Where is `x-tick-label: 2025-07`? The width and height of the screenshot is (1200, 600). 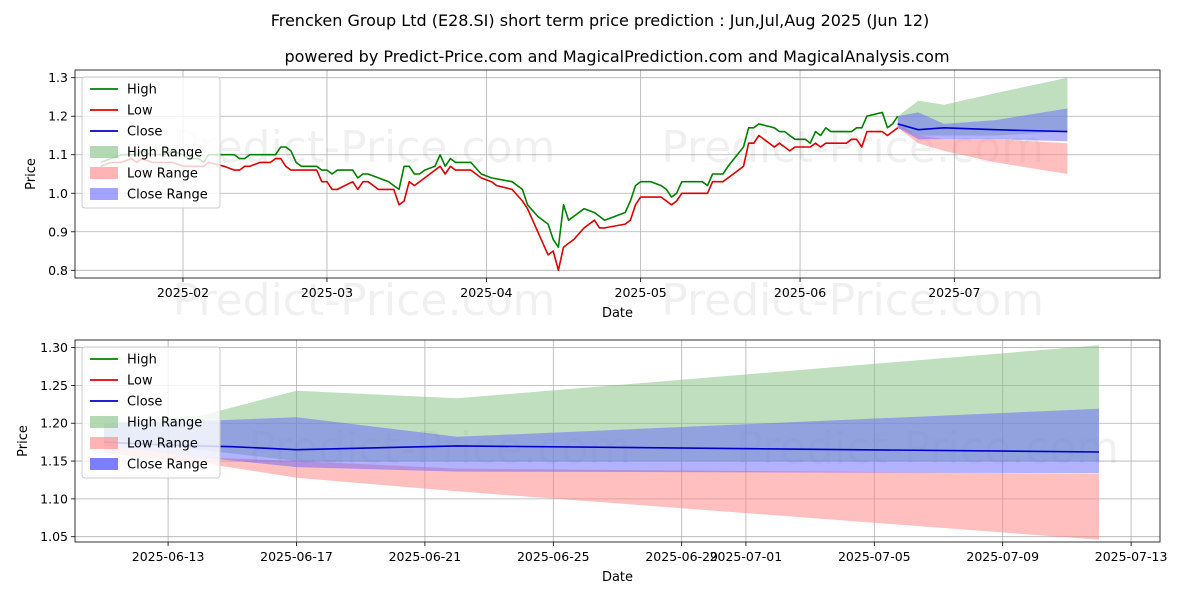
x-tick-label: 2025-07 is located at coordinates (954, 292).